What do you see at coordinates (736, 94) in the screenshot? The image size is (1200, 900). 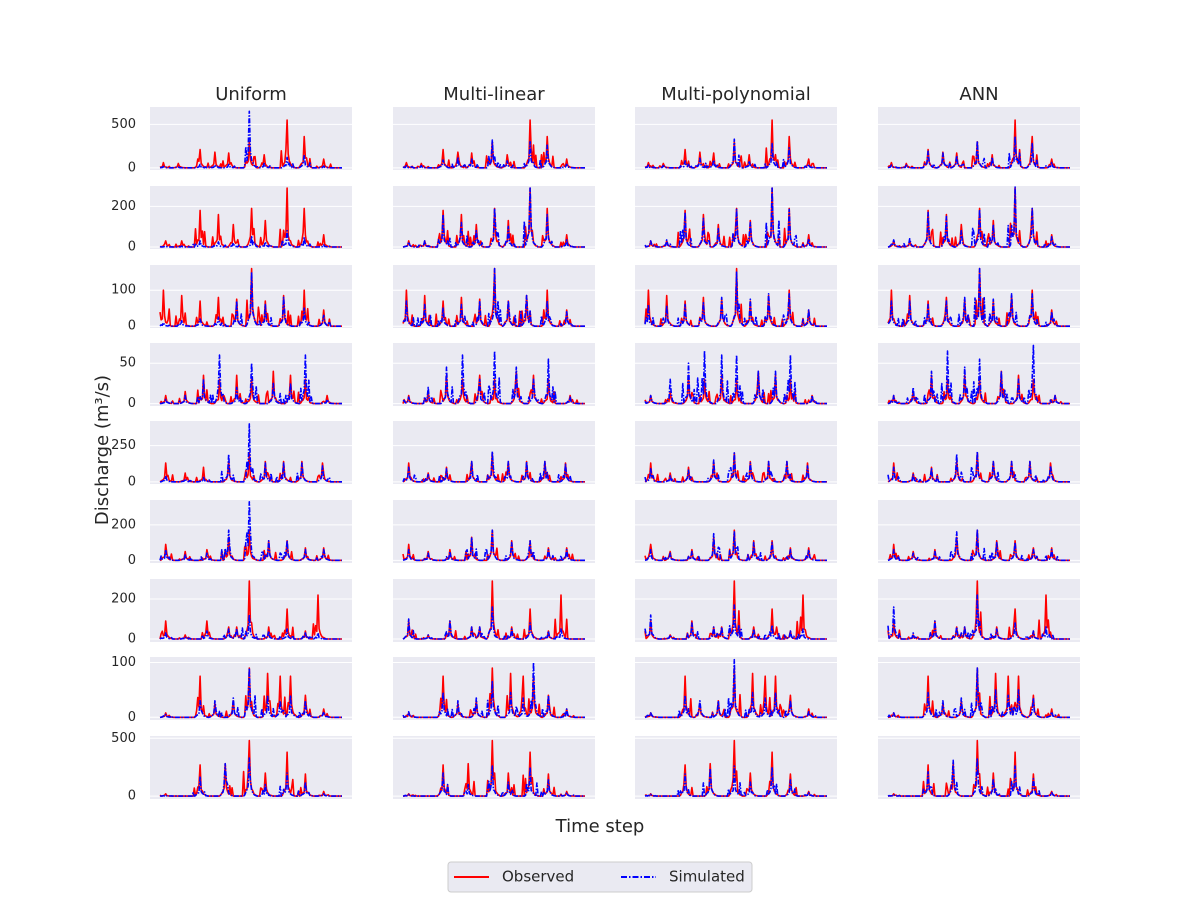 I see `column-title: Multi-polynomial` at bounding box center [736, 94].